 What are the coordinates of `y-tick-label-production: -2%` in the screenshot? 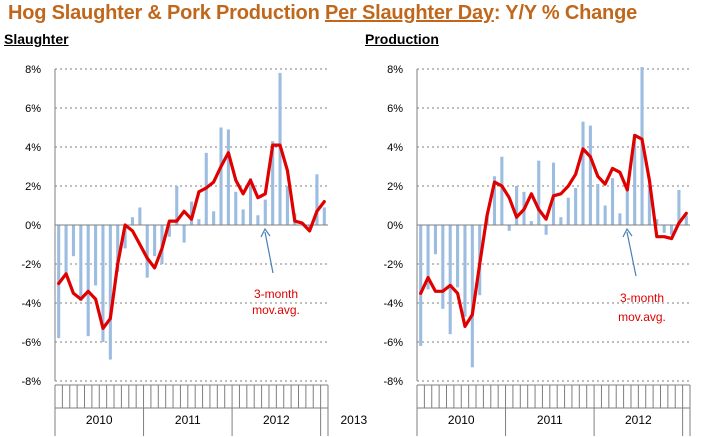 It's located at (393, 265).